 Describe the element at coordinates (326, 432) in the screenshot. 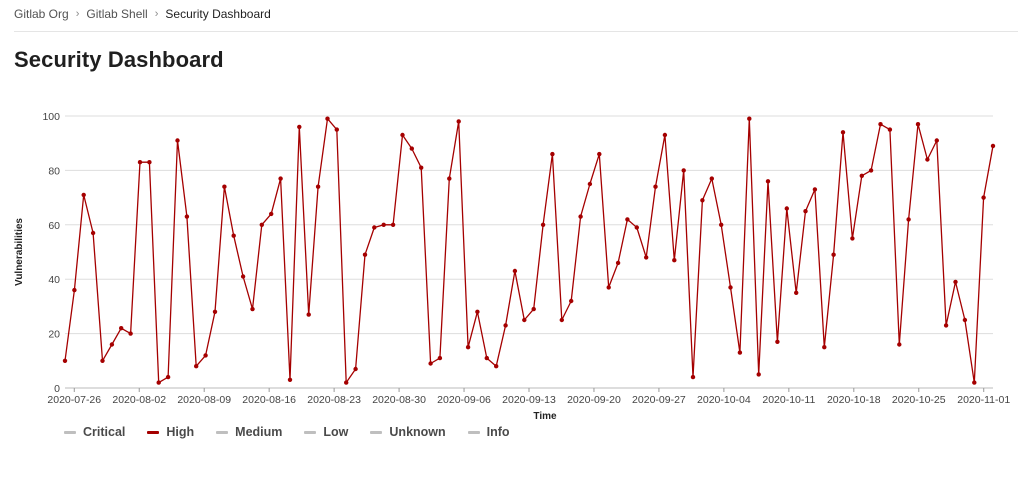

I see `legend-item-low: Low` at that location.